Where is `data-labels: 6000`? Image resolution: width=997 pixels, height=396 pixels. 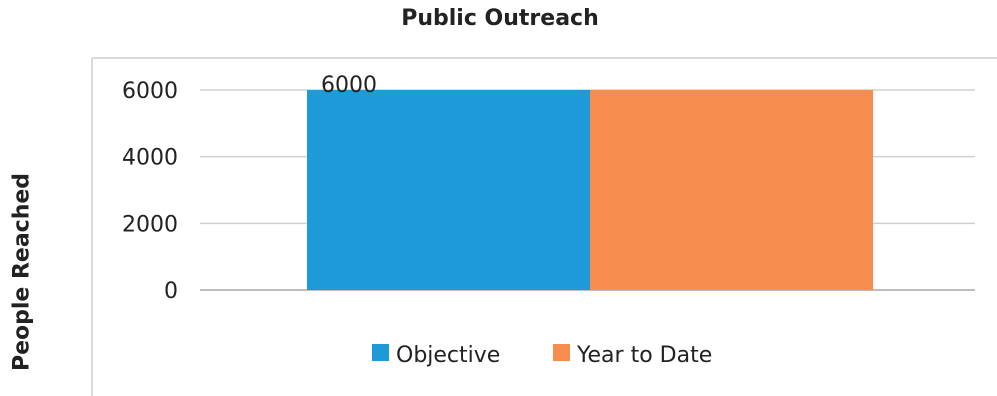 data-labels: 6000 is located at coordinates (349, 85).